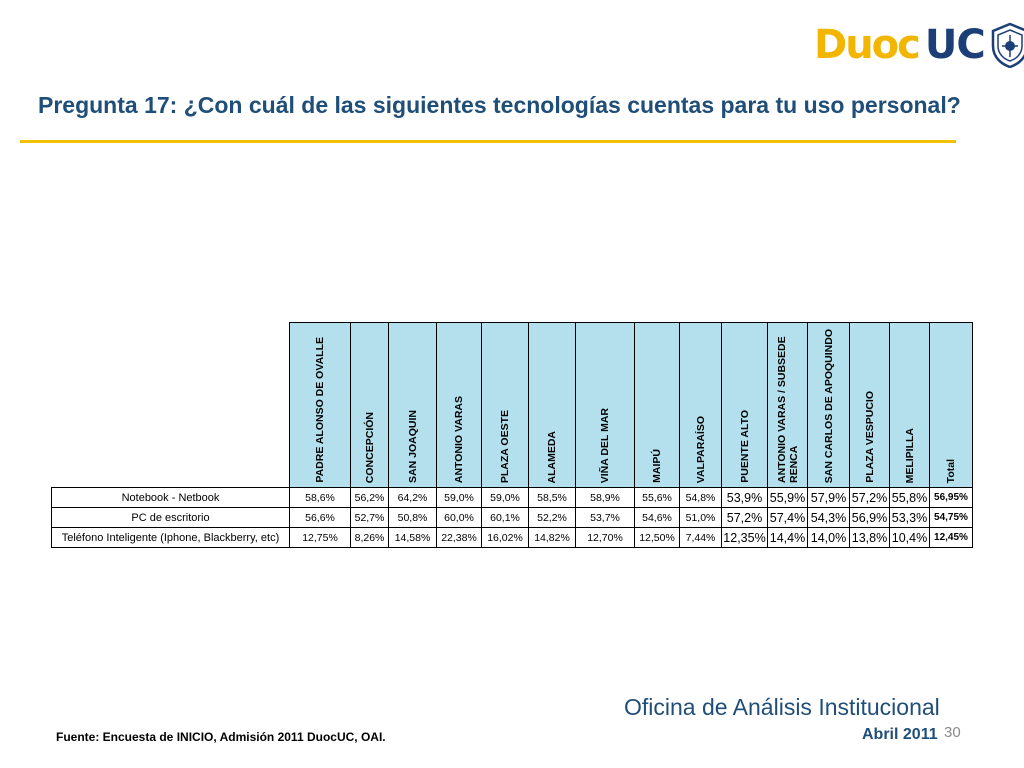 The image size is (1024, 768). Describe the element at coordinates (412, 497) in the screenshot. I see `table-cell: 64,2%` at that location.